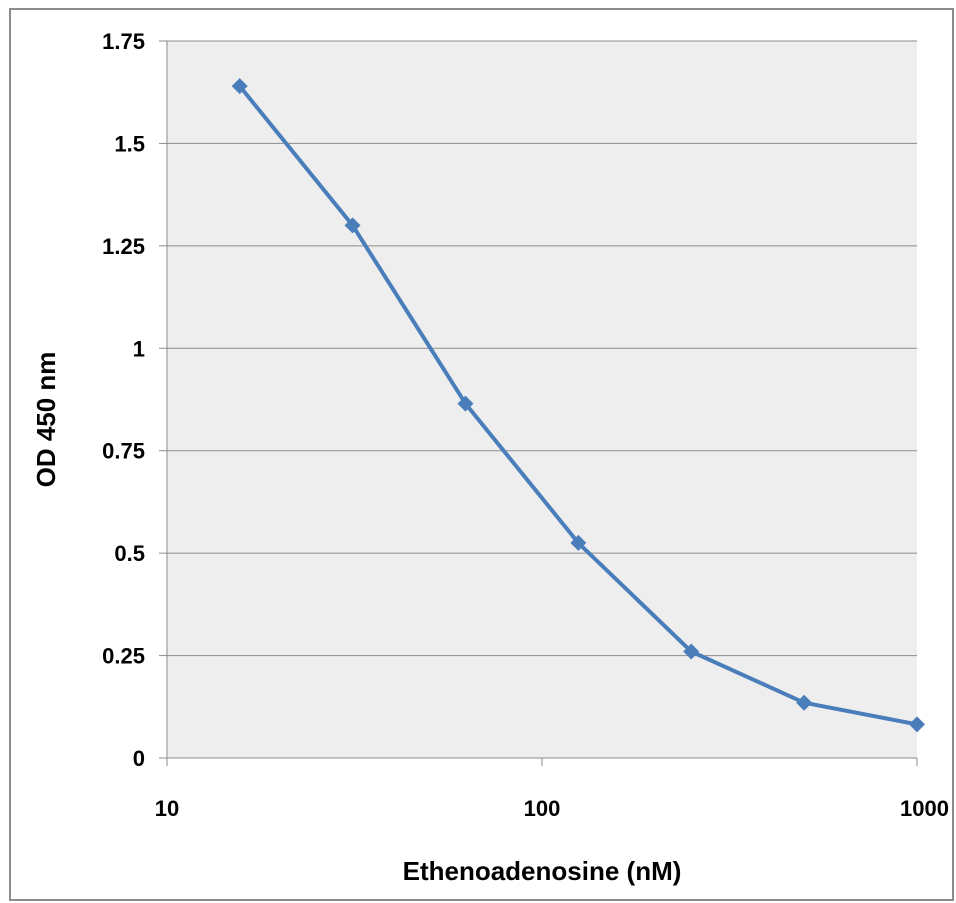 This screenshot has width=956, height=903. What do you see at coordinates (542, 871) in the screenshot?
I see `x-axis-title: Ethenoadenosine (nM)` at bounding box center [542, 871].